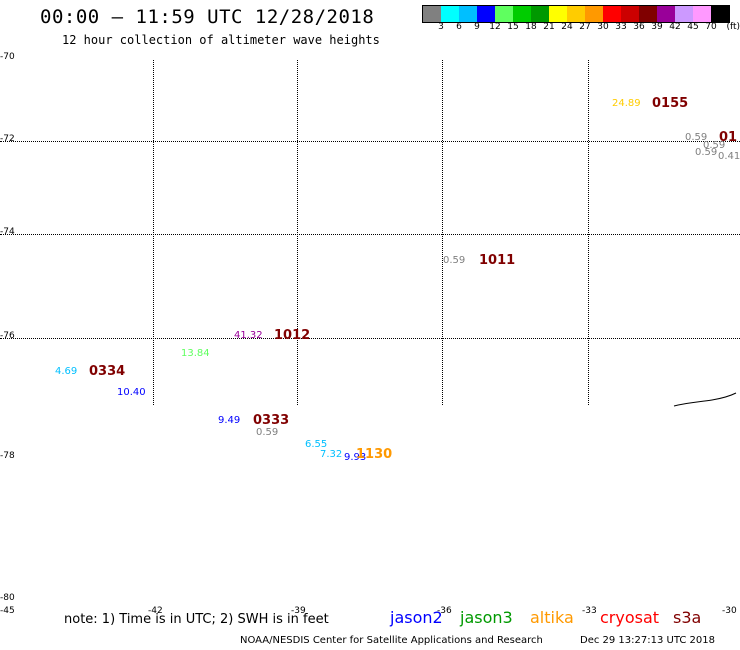 The image size is (740, 650). Describe the element at coordinates (7, 598) in the screenshot. I see `latitude-label: -80` at that location.